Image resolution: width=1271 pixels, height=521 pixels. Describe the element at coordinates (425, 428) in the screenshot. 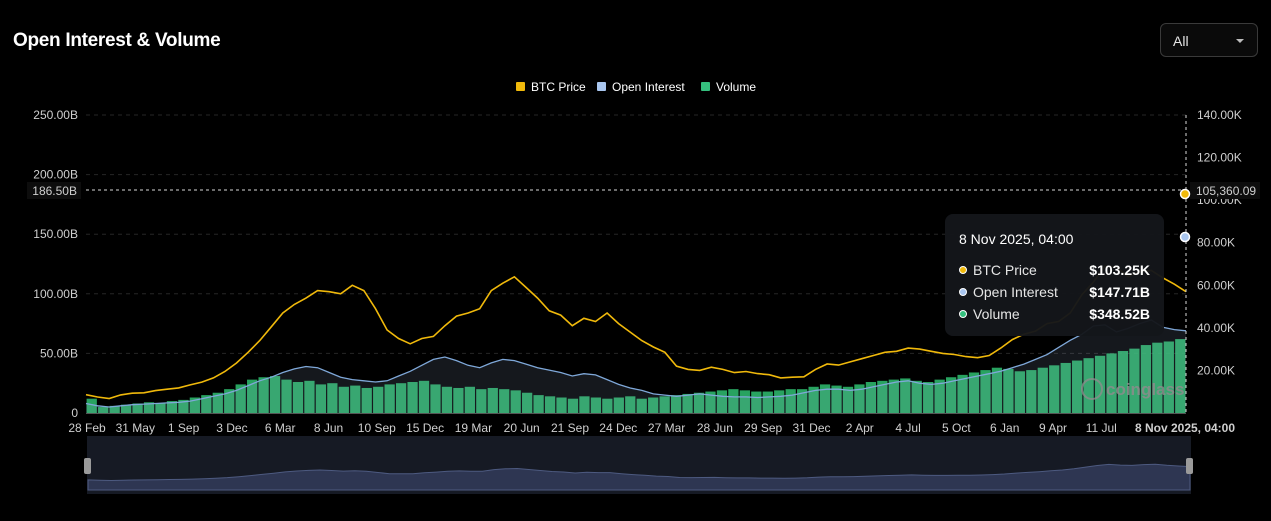

I see `x-tick-label: 15 Dec` at that location.